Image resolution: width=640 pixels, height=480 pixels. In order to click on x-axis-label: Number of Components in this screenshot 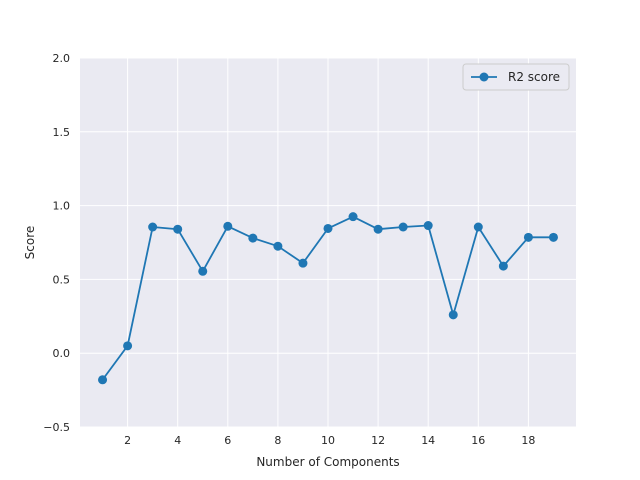, I will do `click(327, 462)`.